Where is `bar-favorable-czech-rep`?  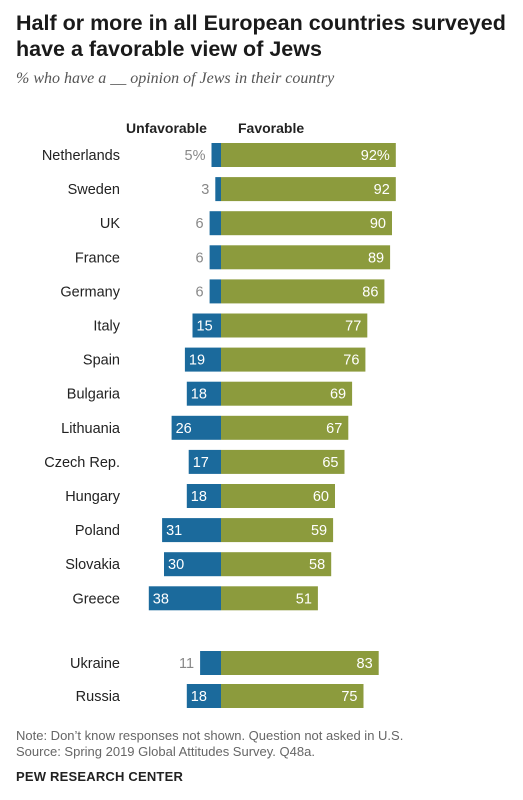 bar-favorable-czech-rep is located at coordinates (283, 461).